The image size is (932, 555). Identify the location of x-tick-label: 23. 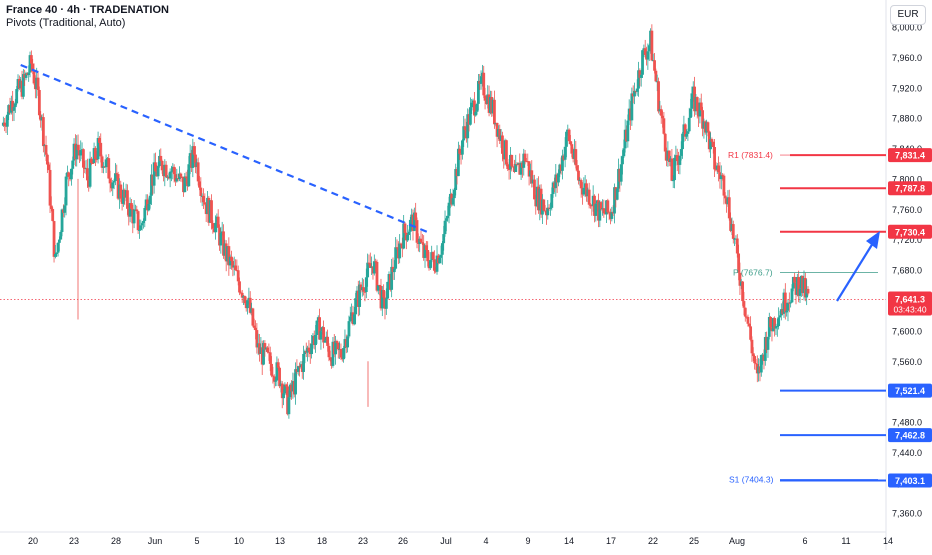
(363, 541).